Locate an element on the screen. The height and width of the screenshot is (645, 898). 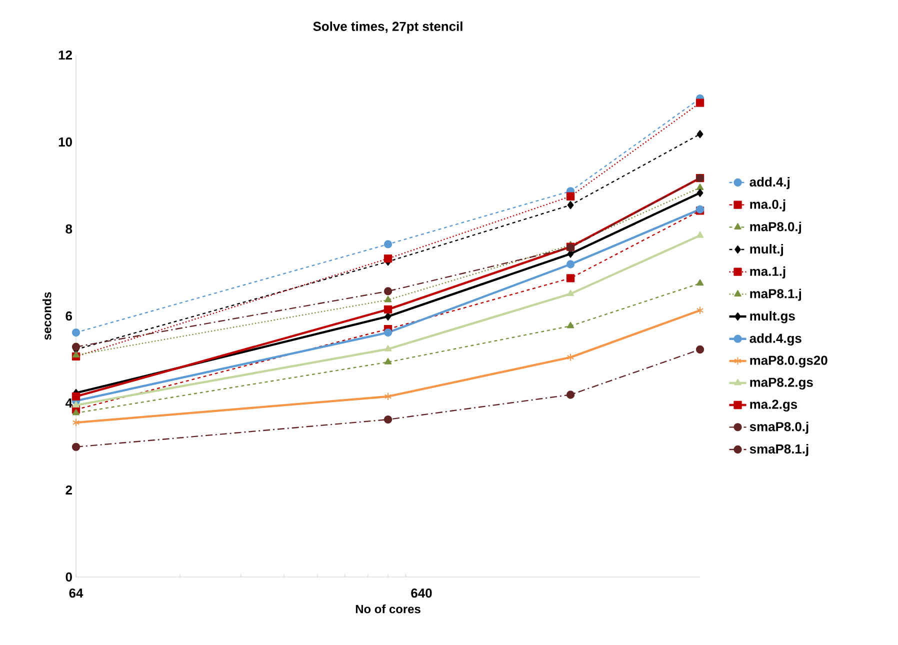
legend-label: add.4.j is located at coordinates (770, 183).